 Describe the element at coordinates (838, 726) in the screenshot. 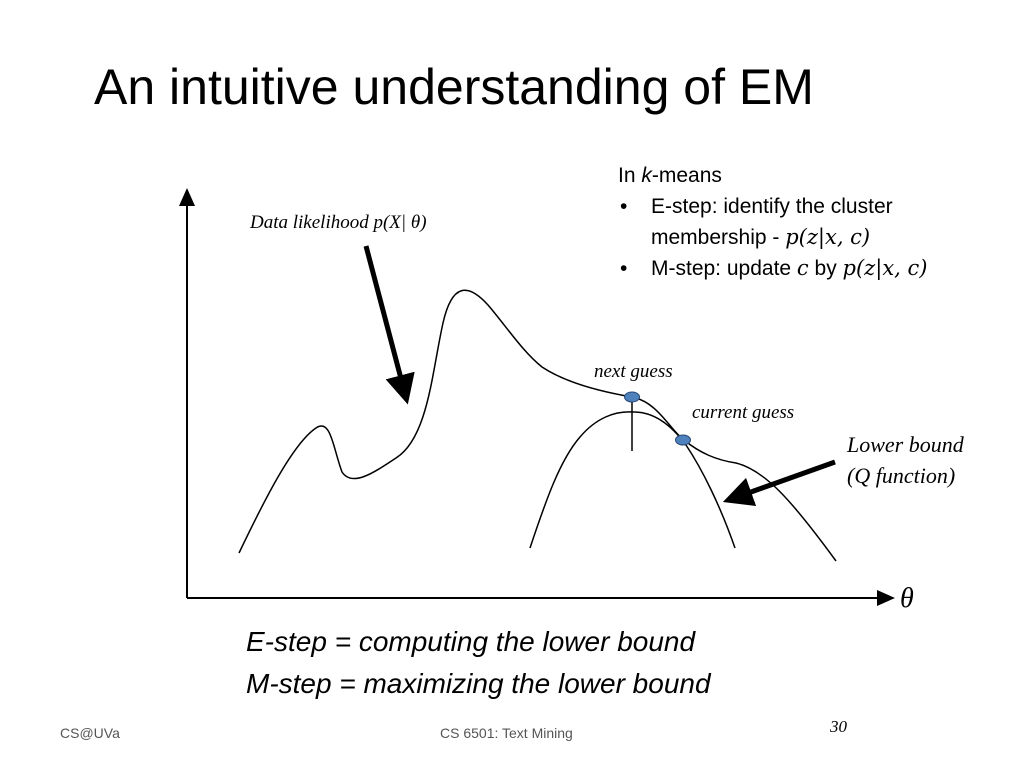

I see `page-number: 30` at that location.